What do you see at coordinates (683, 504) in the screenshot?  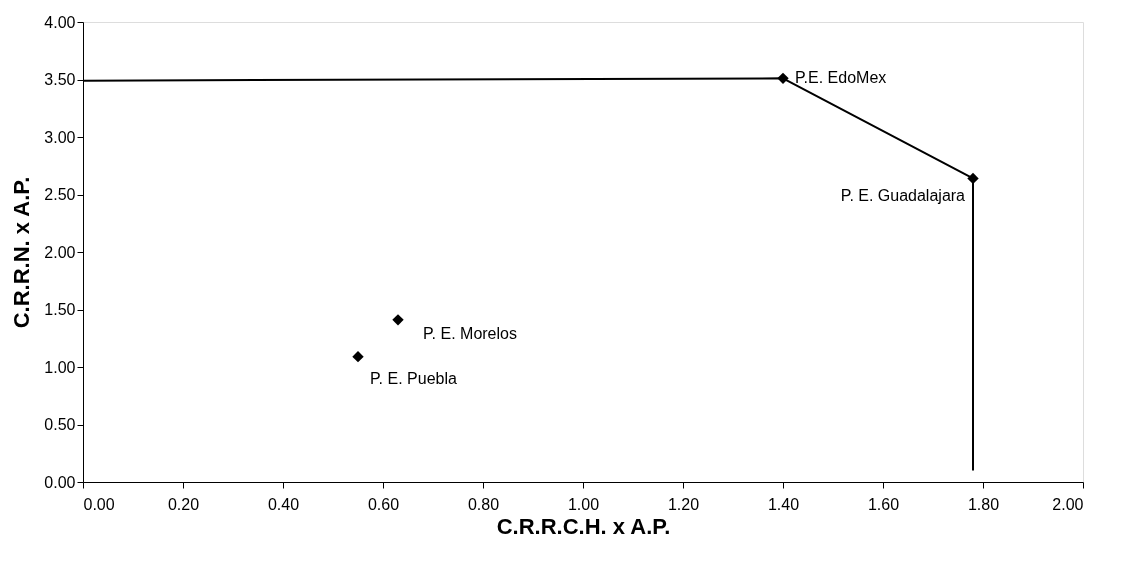 I see `x-tick-label: 1.20` at bounding box center [683, 504].